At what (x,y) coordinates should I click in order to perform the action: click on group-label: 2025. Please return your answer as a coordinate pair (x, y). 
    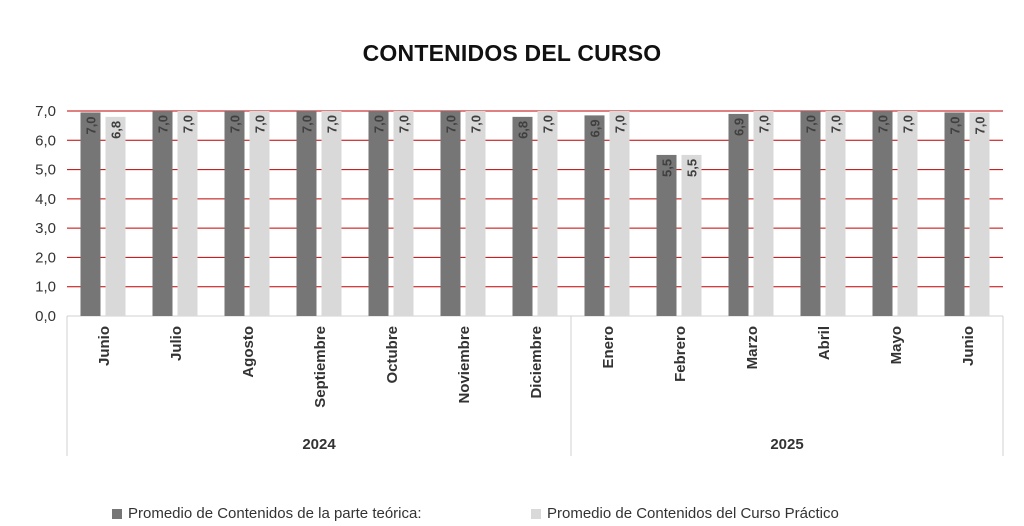
    Looking at the image, I should click on (786, 444).